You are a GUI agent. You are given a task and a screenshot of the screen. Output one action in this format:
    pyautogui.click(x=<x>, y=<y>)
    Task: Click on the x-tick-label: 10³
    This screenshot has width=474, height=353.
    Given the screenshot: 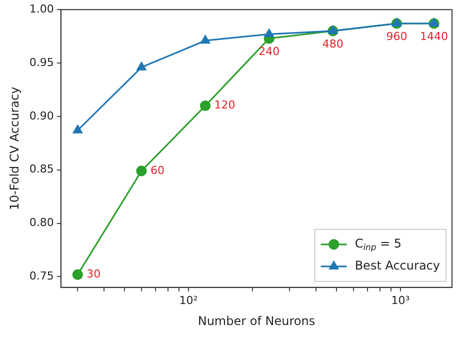 What is the action you would take?
    pyautogui.click(x=400, y=300)
    